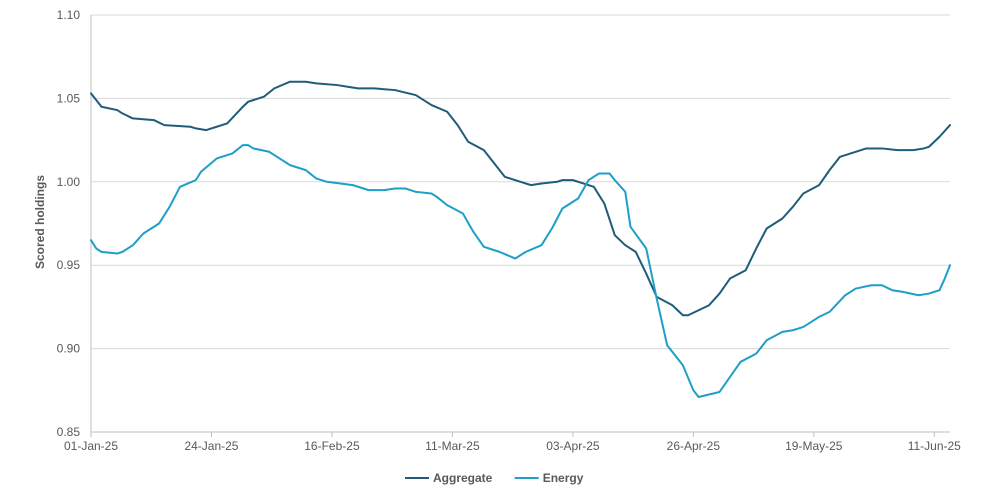 Image resolution: width=985 pixels, height=498 pixels. I want to click on x-tick-label: 26-Apr-25, so click(694, 446).